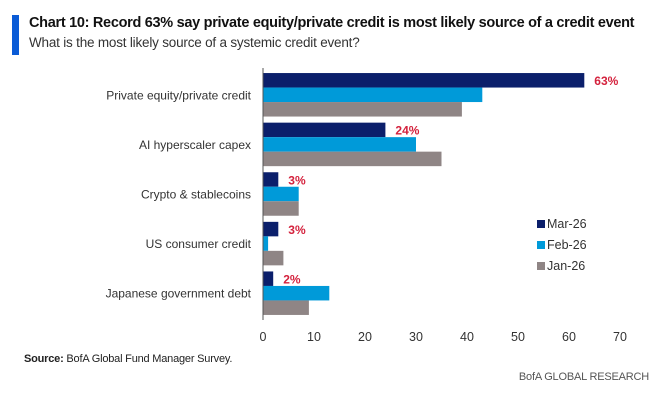 This screenshot has height=400, width=659. What do you see at coordinates (567, 245) in the screenshot?
I see `legend-label: Feb-26` at bounding box center [567, 245].